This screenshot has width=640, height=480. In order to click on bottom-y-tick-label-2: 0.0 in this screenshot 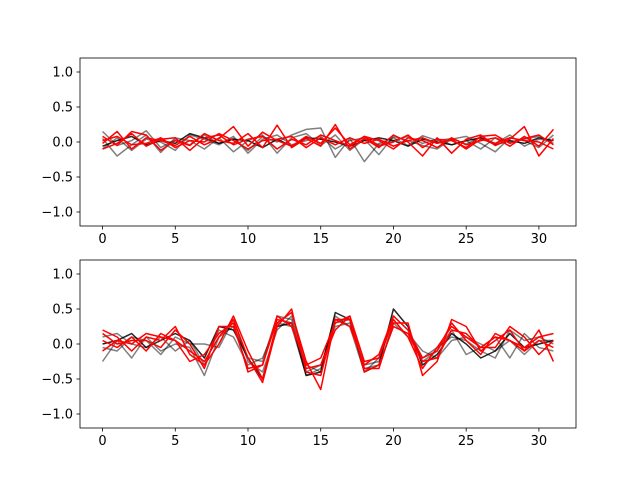, I will do `click(62, 345)`.